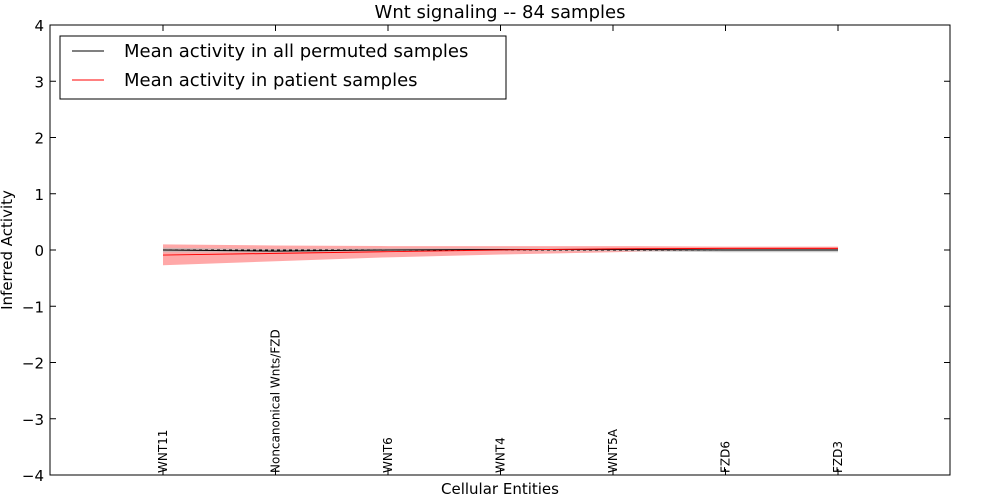 This screenshot has height=500, width=1000. Describe the element at coordinates (296, 51) in the screenshot. I see `legend-label-permuted: Mean activity in all permuted samples` at that location.